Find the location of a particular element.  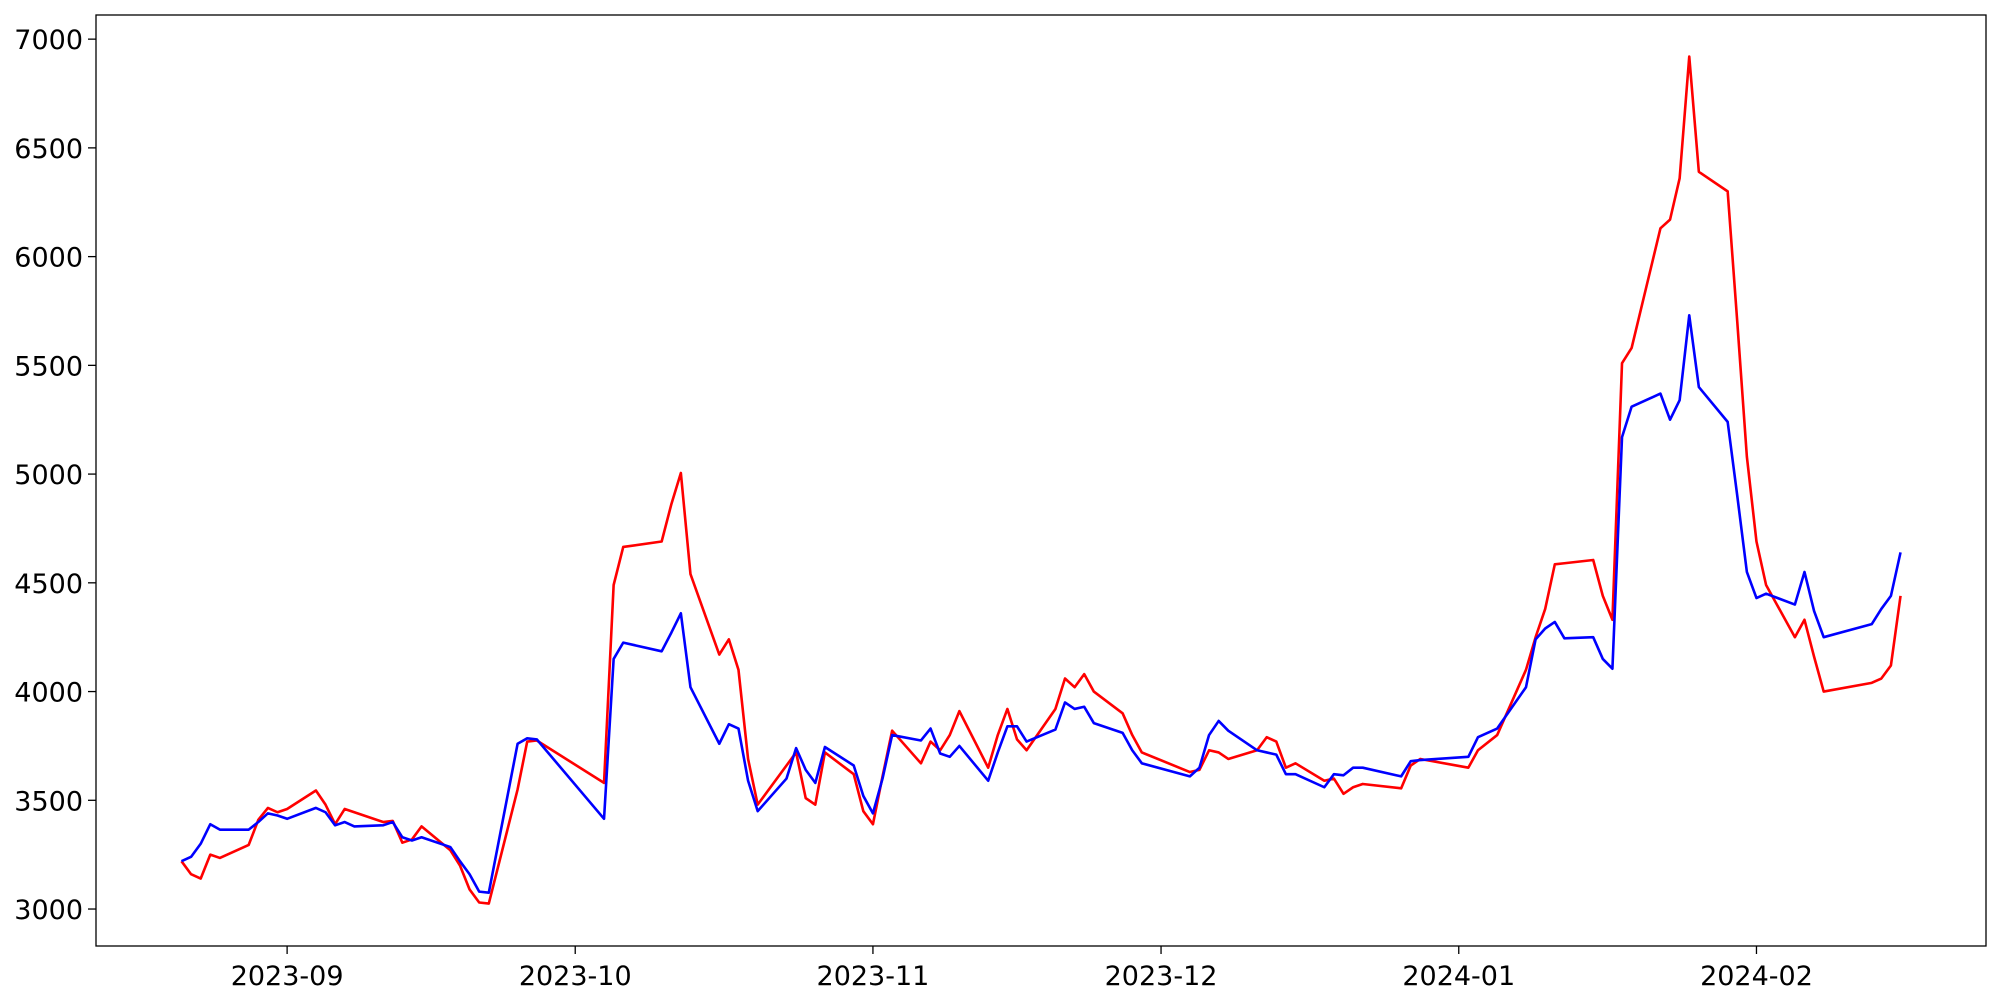

y-tick-label: 5000 is located at coordinates (48, 475).